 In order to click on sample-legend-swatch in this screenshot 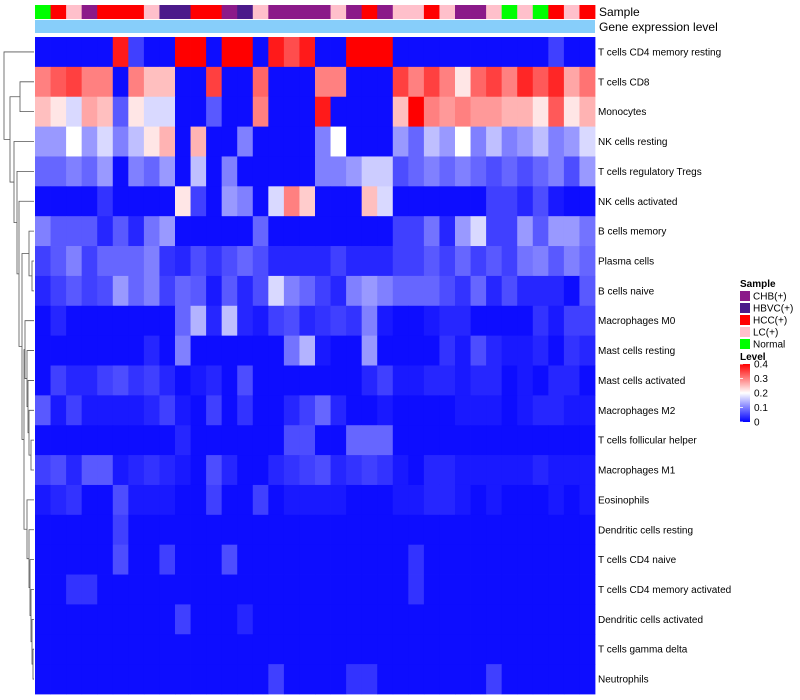, I will do `click(745, 344)`.